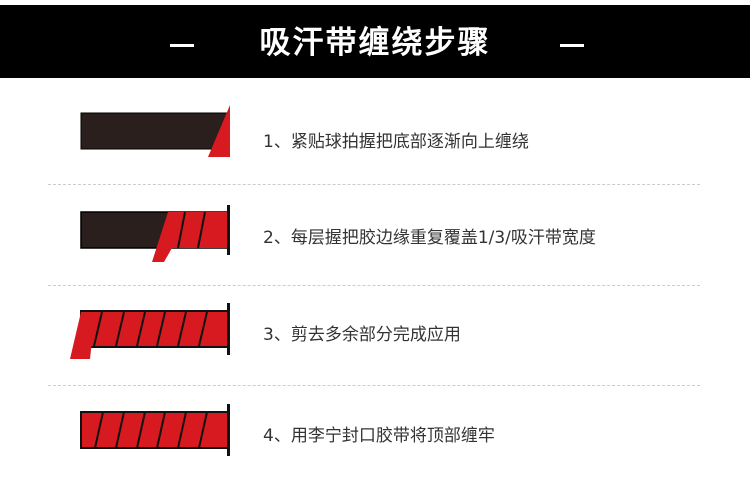 This screenshot has width=750, height=495. I want to click on grip-step-2-icon, so click(155, 233).